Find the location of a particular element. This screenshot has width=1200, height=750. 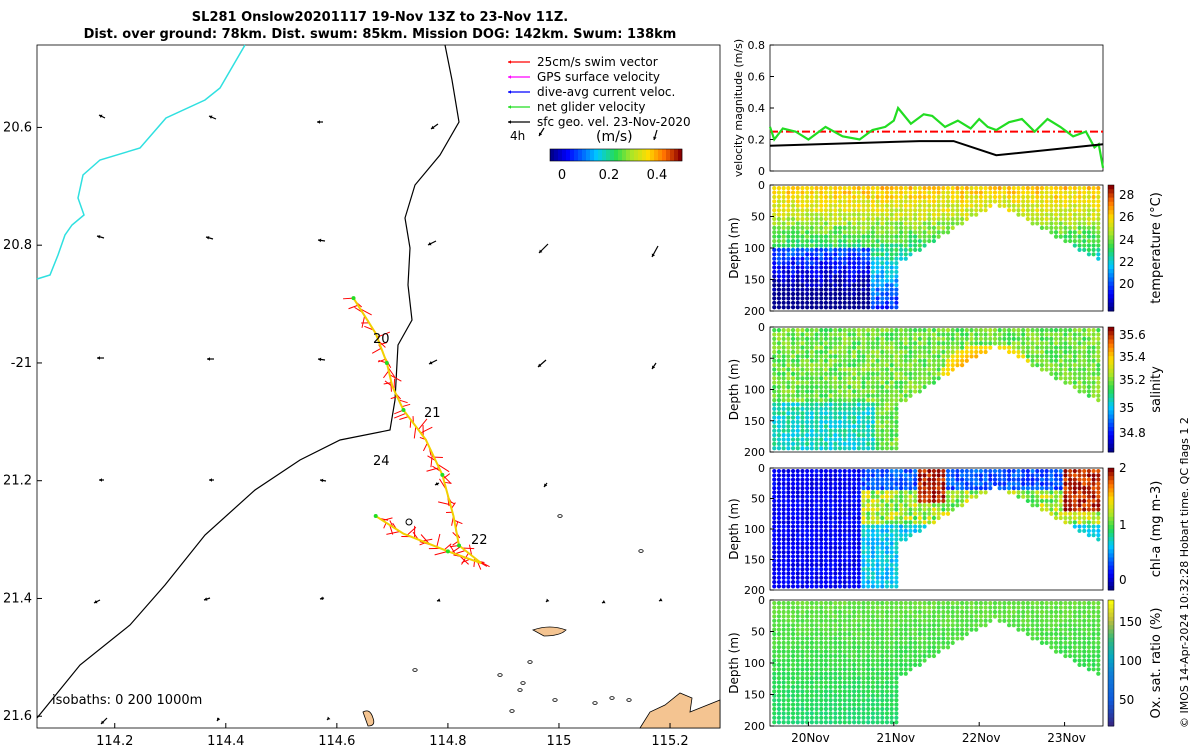

map-x-tick-label: 114.2 is located at coordinates (114, 741).